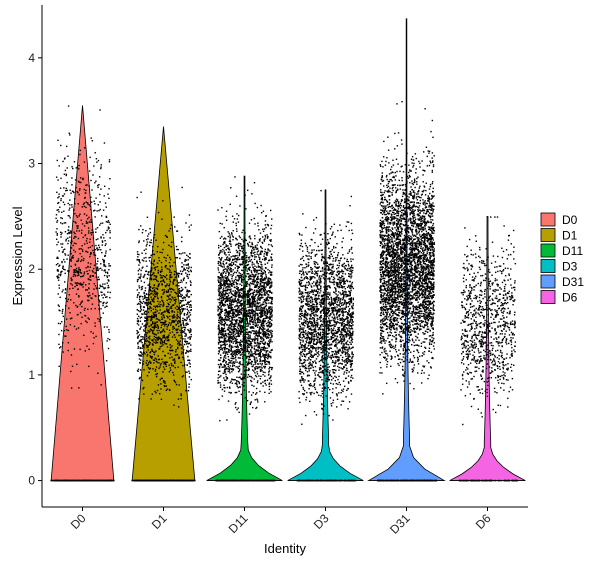  What do you see at coordinates (400, 524) in the screenshot?
I see `x-tick-label-d31: D31` at bounding box center [400, 524].